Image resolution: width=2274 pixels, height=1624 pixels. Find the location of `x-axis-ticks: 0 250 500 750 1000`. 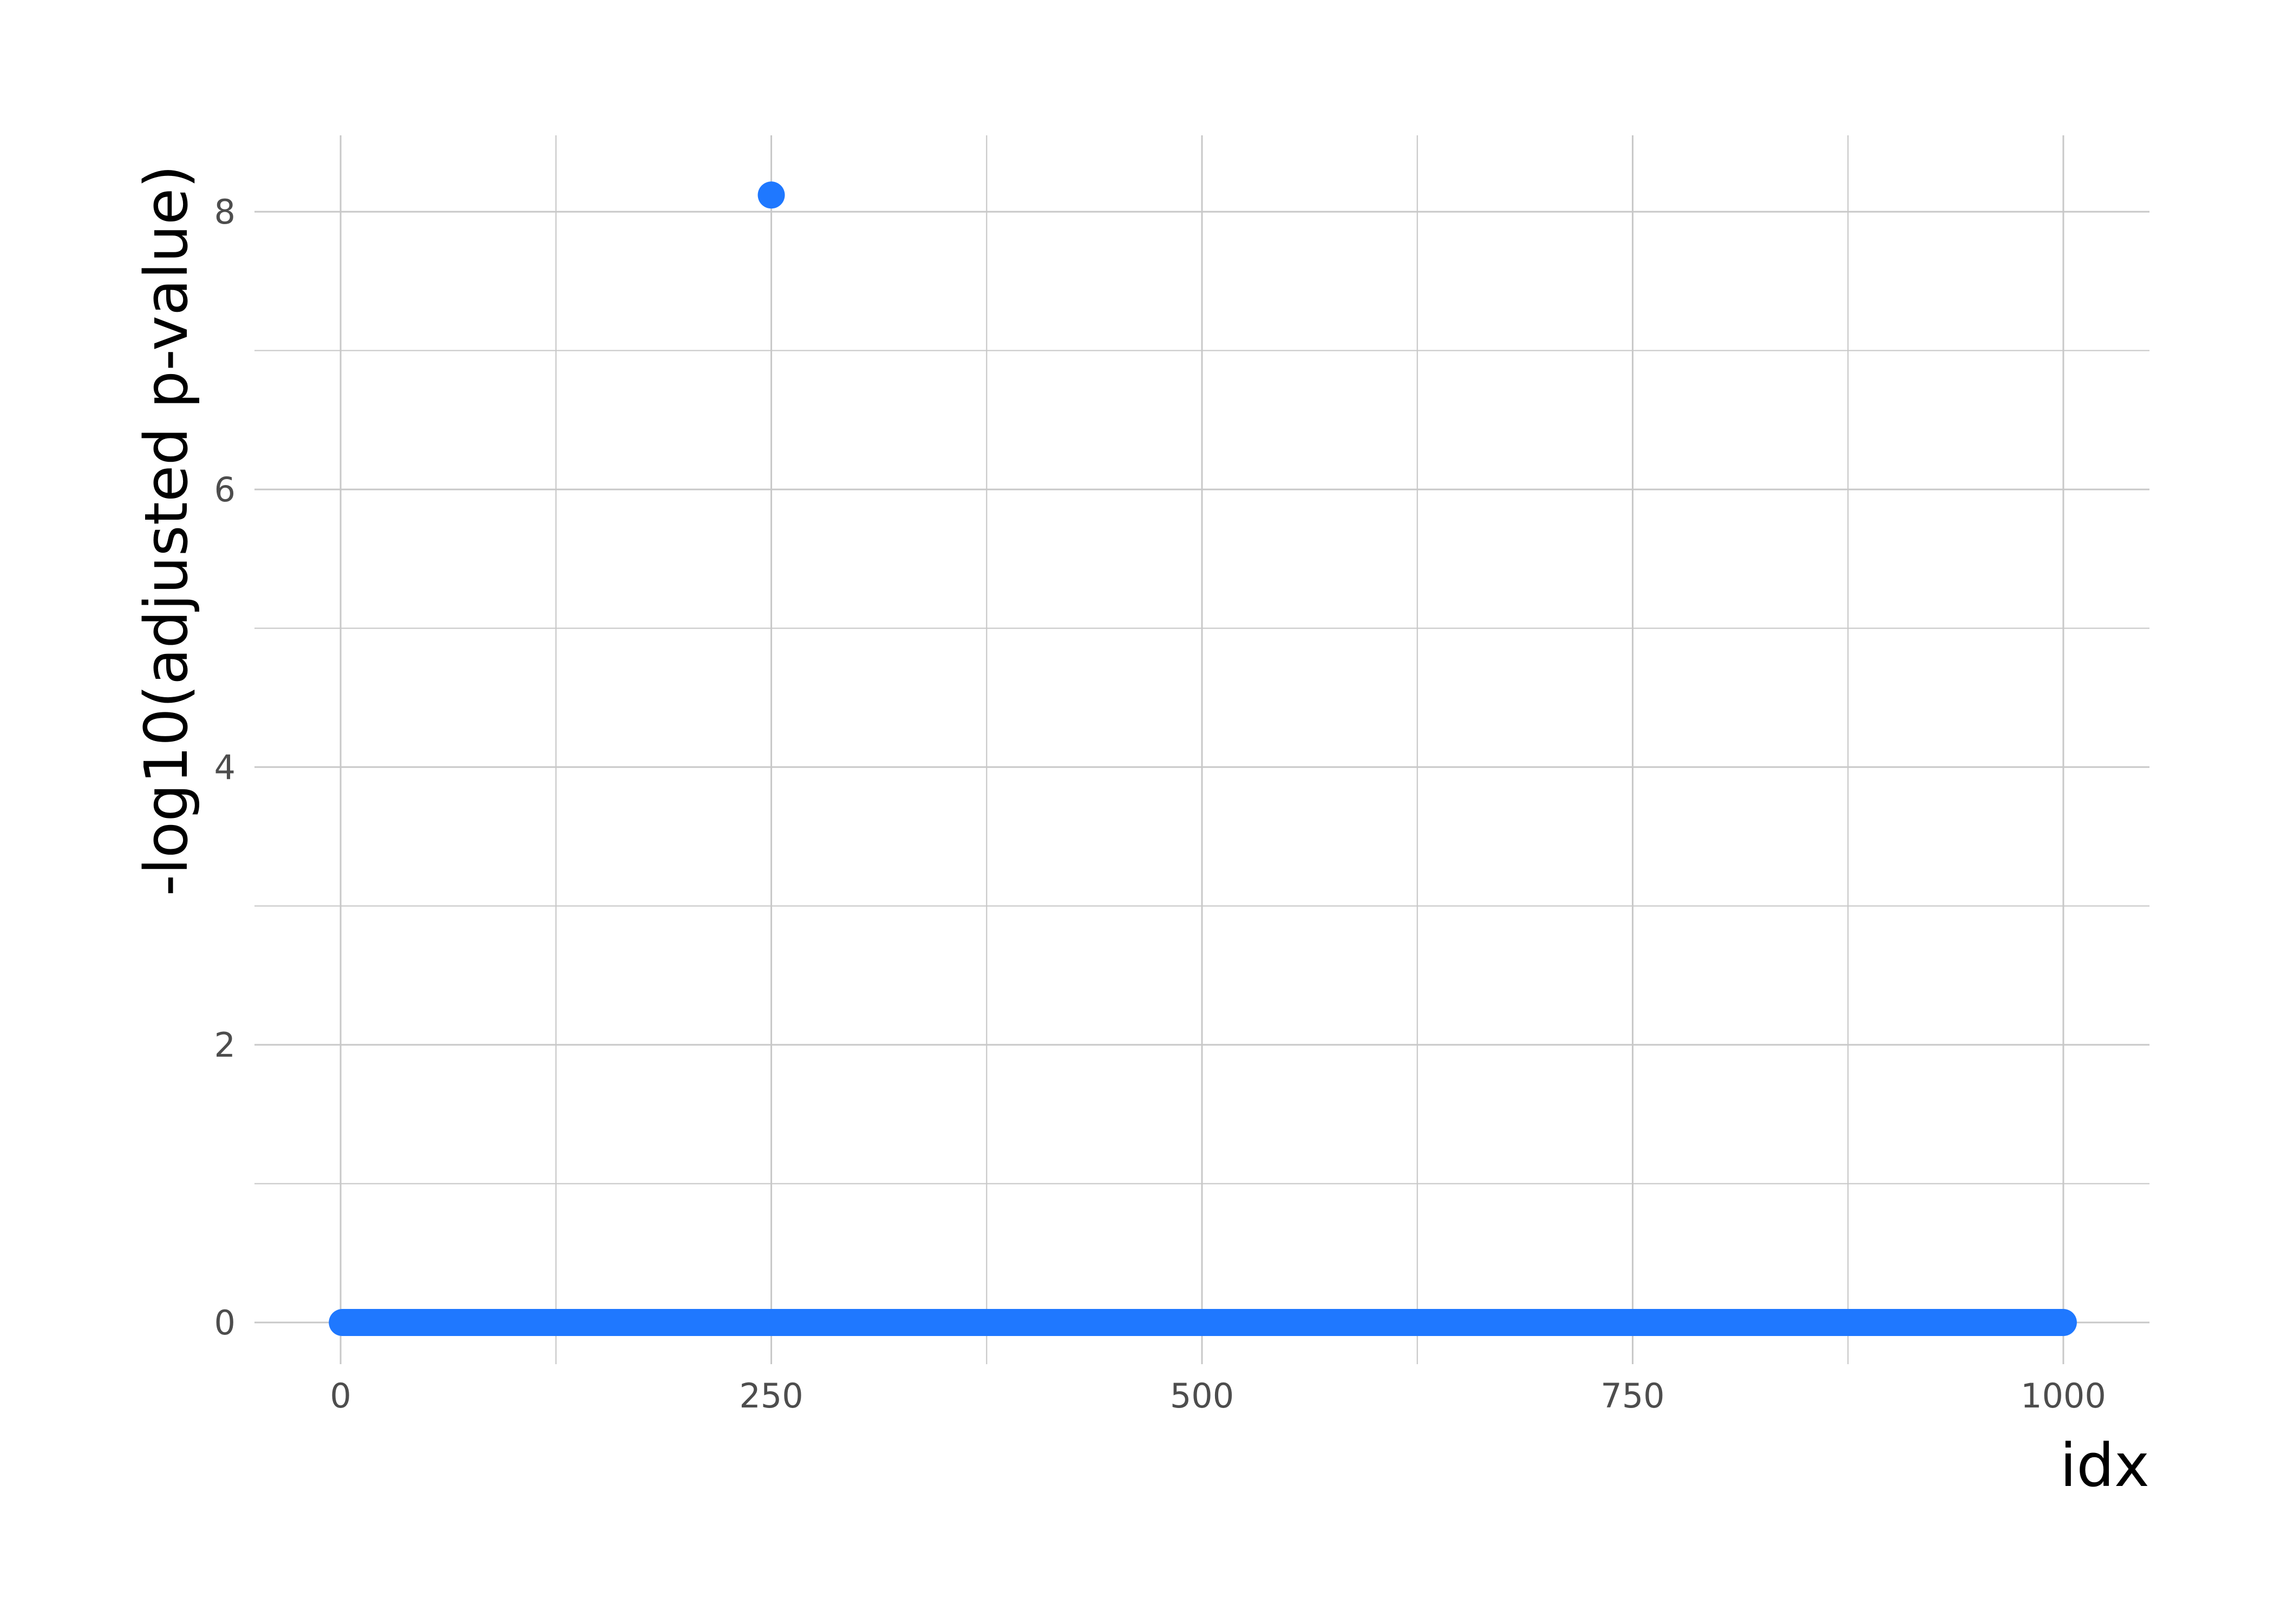

x-axis-ticks: 0 250 500 750 1000 is located at coordinates (1218, 1396).